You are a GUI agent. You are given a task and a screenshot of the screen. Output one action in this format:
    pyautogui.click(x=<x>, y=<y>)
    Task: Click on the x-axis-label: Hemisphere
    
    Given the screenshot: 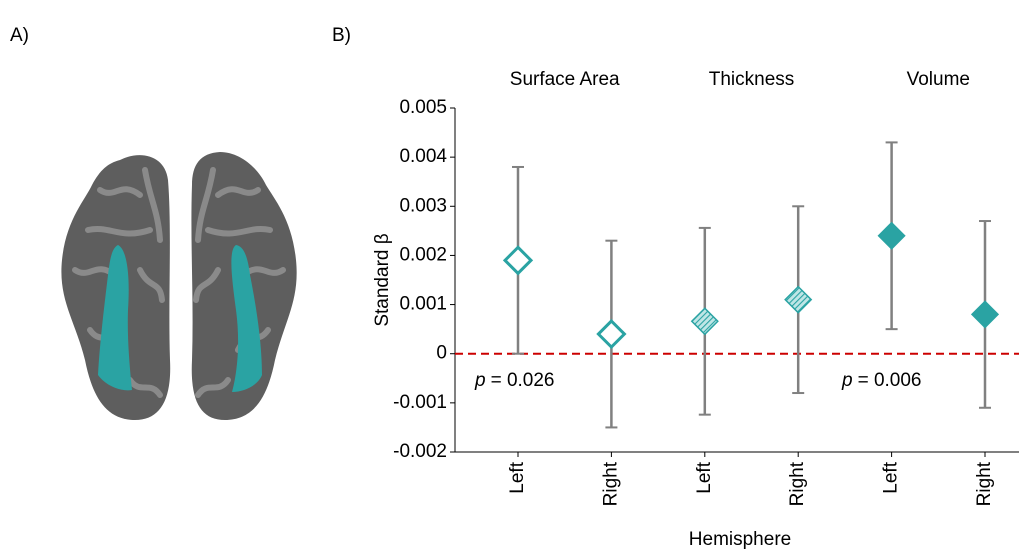 What is the action you would take?
    pyautogui.click(x=740, y=539)
    